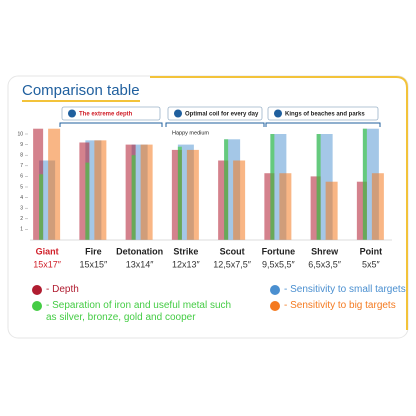 The height and width of the screenshot is (416, 416). Describe the element at coordinates (139, 251) in the screenshot. I see `x-tick-label: Detonation` at that location.